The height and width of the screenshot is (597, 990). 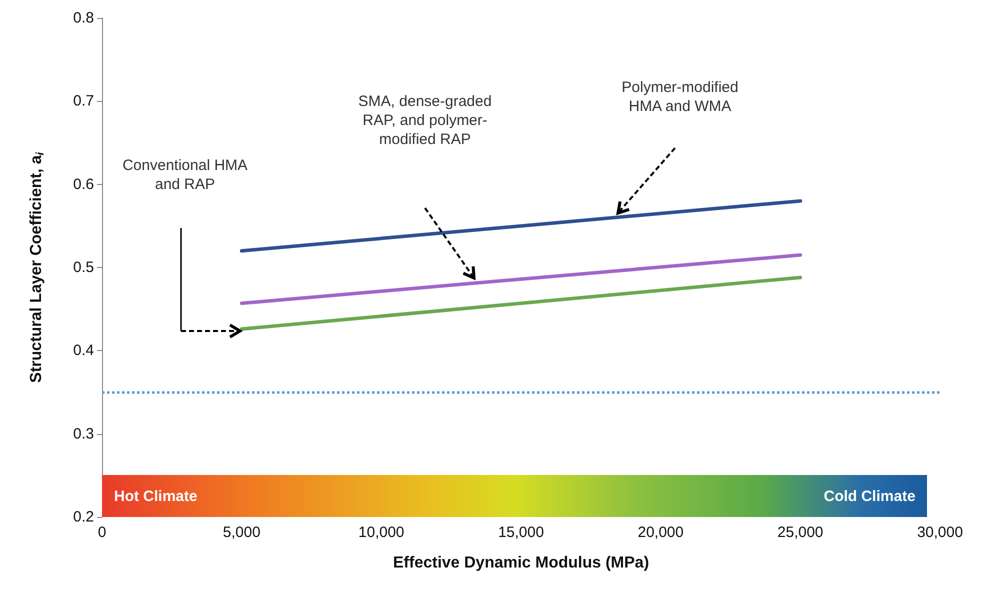 I want to click on y-tick-label: 0.5, so click(x=83, y=267).